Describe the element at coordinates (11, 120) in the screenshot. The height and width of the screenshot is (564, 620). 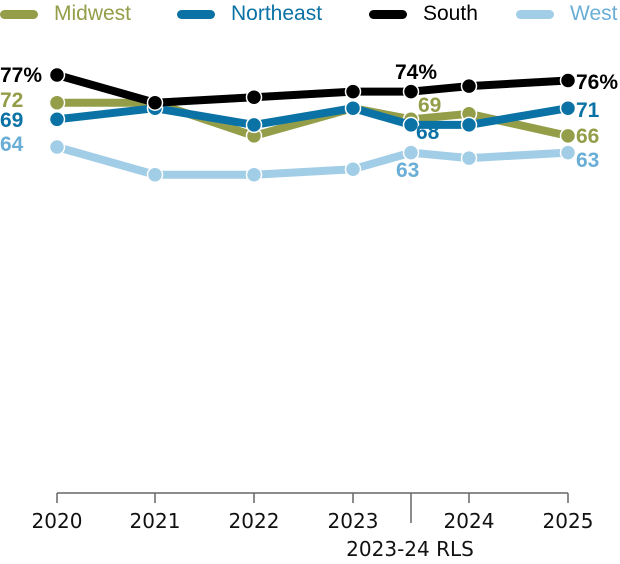
I see `data-label-northeast: 69` at that location.